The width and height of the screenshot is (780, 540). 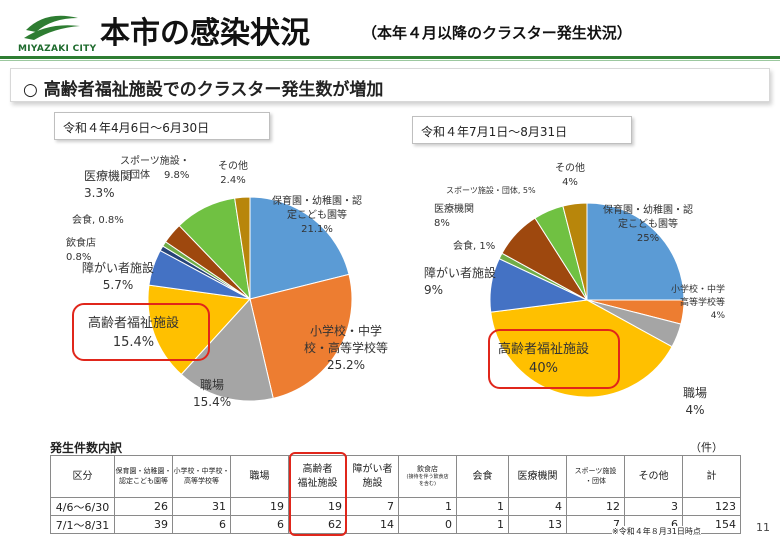 I want to click on table-cell: 26, so click(x=143, y=506).